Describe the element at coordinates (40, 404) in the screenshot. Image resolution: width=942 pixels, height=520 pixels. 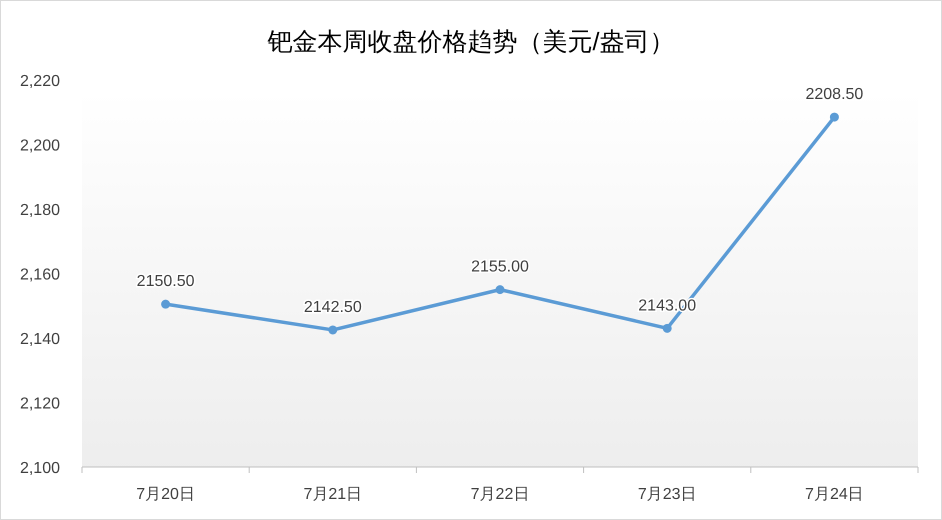
I see `y-tick-label: 2,120` at that location.